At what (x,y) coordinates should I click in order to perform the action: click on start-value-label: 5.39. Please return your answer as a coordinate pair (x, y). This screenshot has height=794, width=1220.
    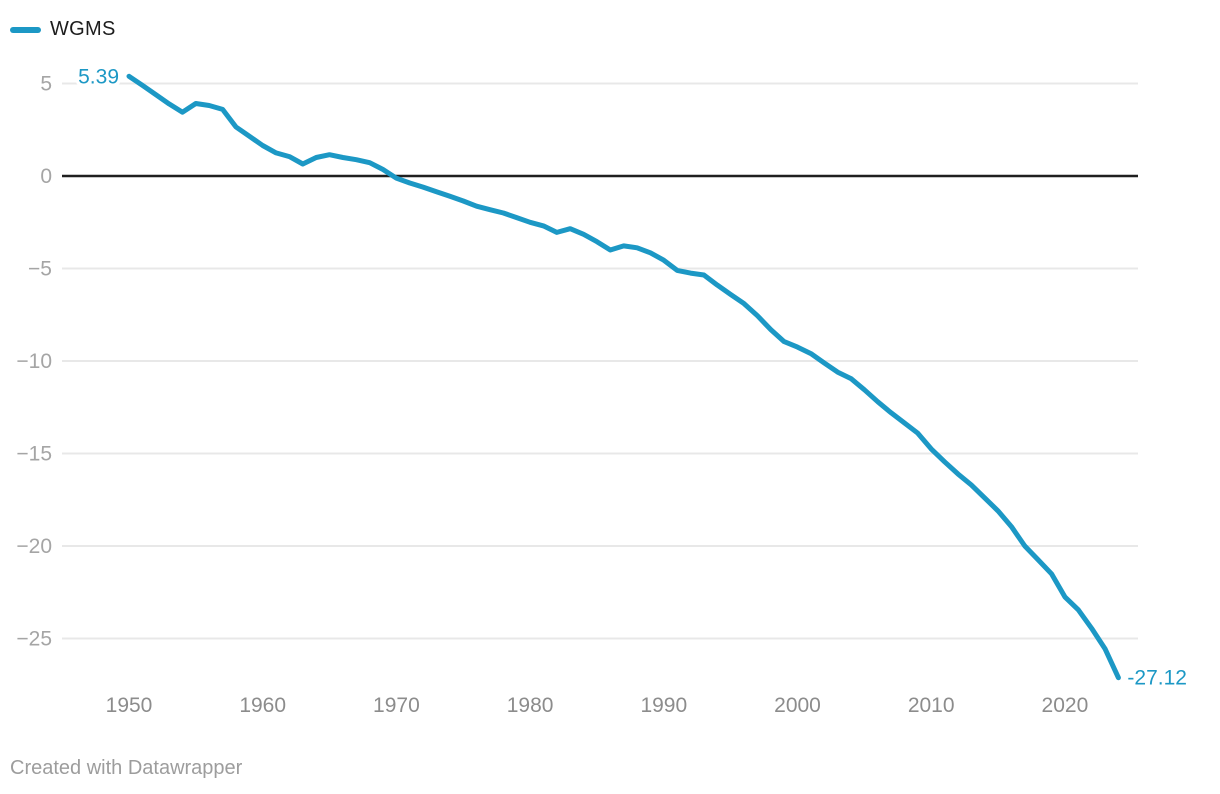
    Looking at the image, I should click on (98, 76).